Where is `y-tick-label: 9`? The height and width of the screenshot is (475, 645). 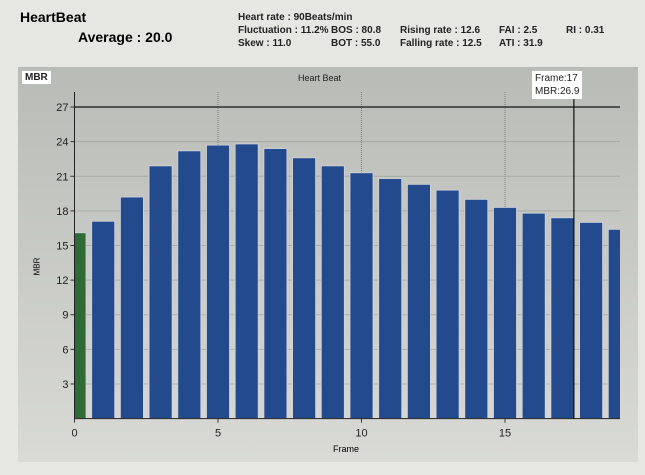
y-tick-label: 9 is located at coordinates (65, 316).